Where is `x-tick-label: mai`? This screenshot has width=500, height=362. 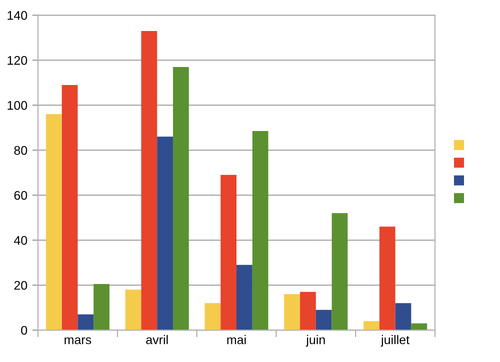 x-tick-label: mai is located at coordinates (236, 339).